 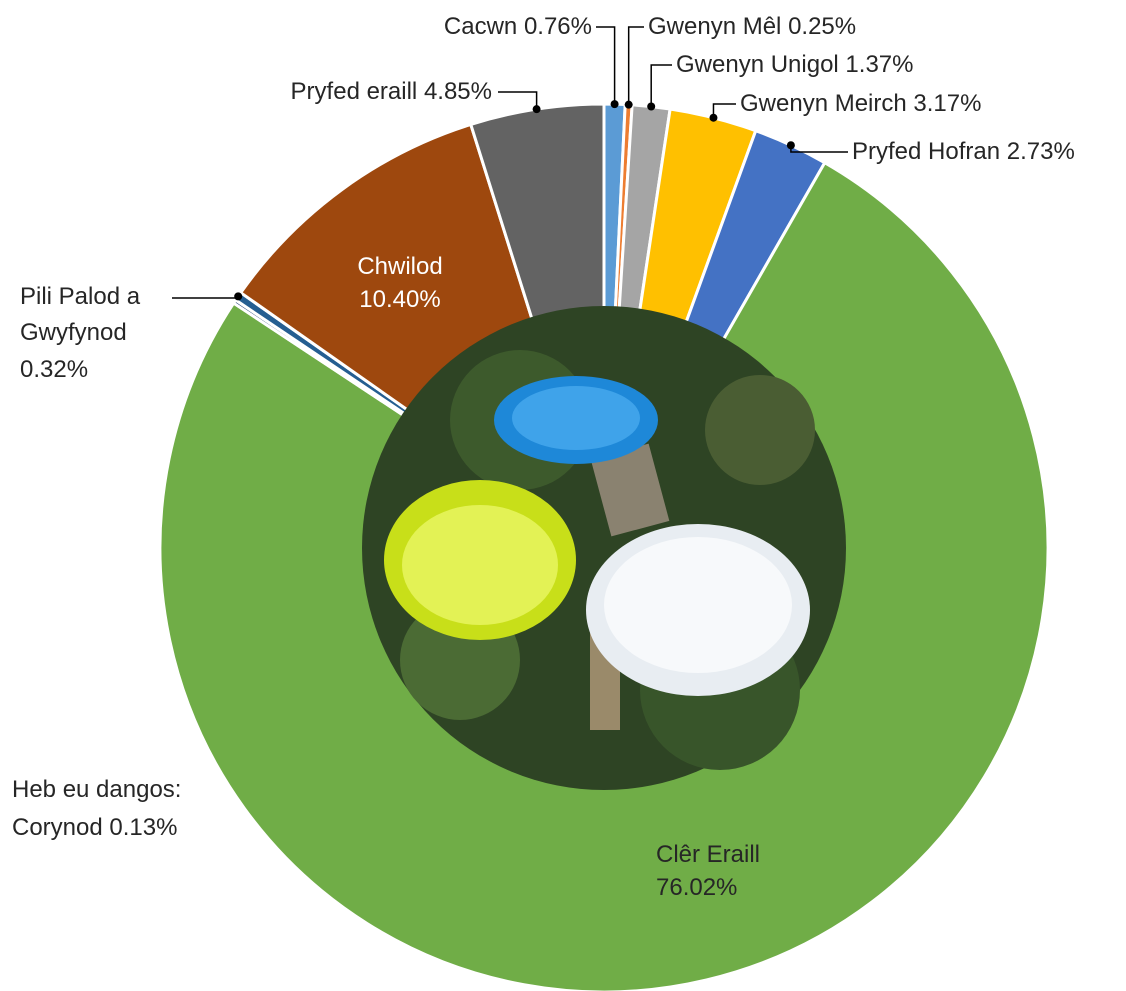 I want to click on category-name: Chwilod, so click(x=400, y=266).